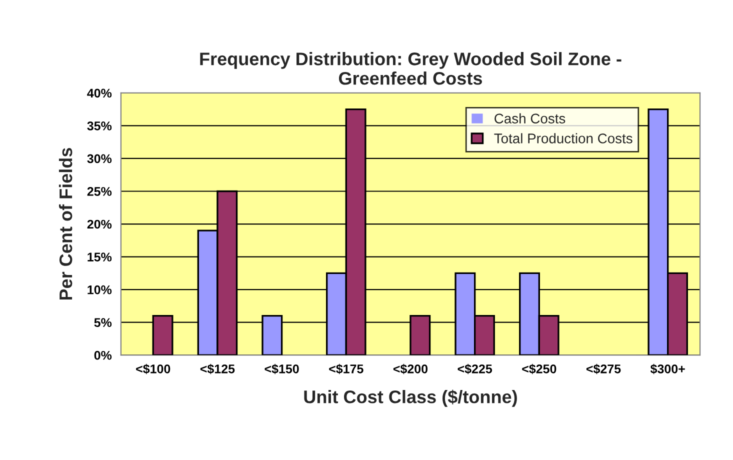 Image resolution: width=733 pixels, height=460 pixels. Describe the element at coordinates (475, 369) in the screenshot. I see `x-tick-label: <$225` at that location.